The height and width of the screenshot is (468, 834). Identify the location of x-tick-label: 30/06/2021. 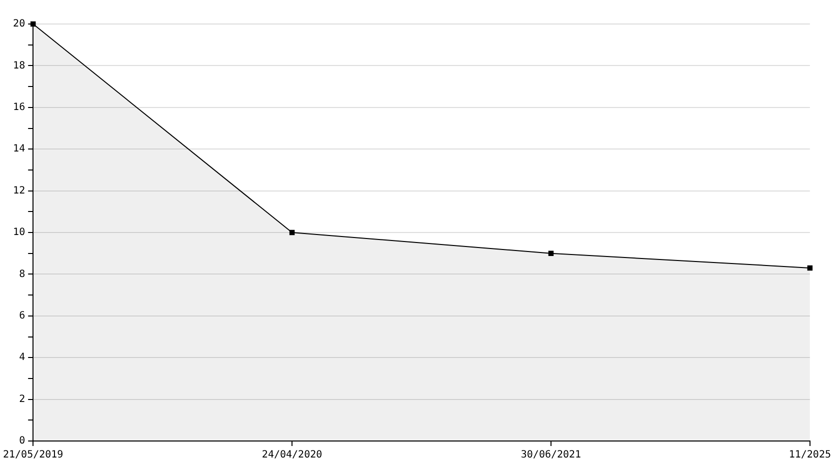
(551, 455).